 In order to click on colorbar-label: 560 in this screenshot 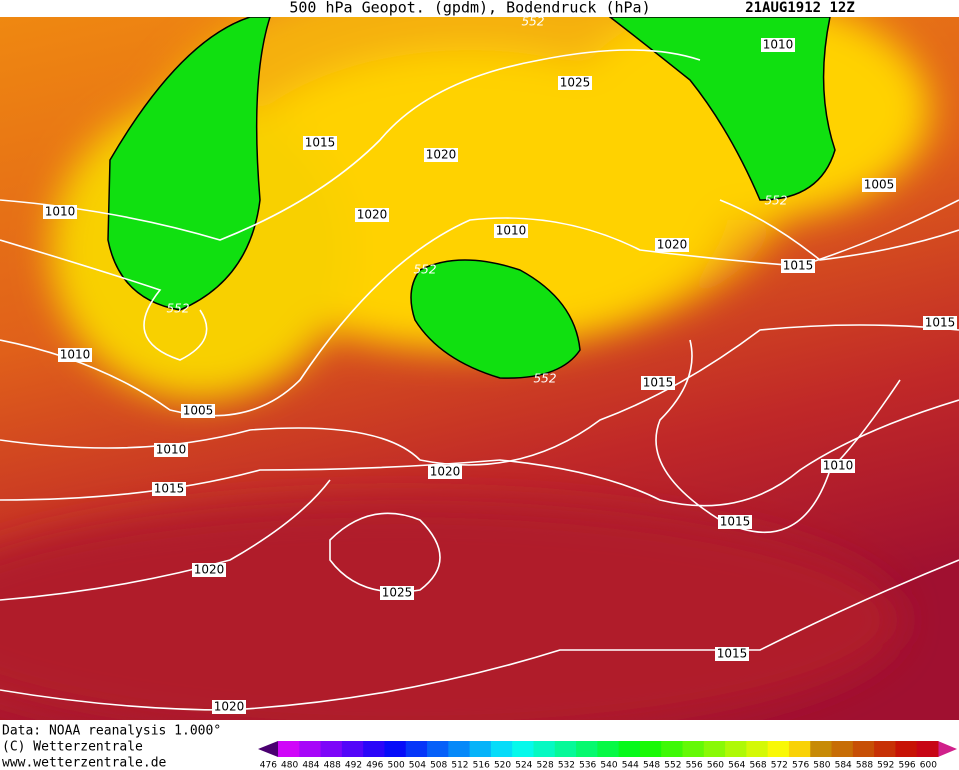, I will do `click(715, 765)`.